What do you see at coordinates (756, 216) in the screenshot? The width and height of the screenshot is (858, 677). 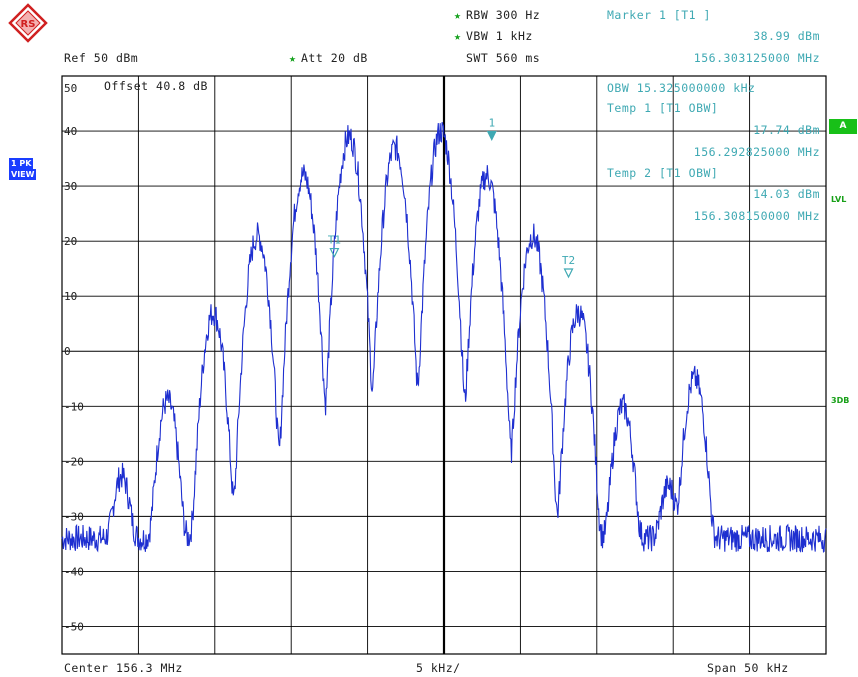 I see `temp2-frequency: 156.308150000 MHz` at bounding box center [756, 216].